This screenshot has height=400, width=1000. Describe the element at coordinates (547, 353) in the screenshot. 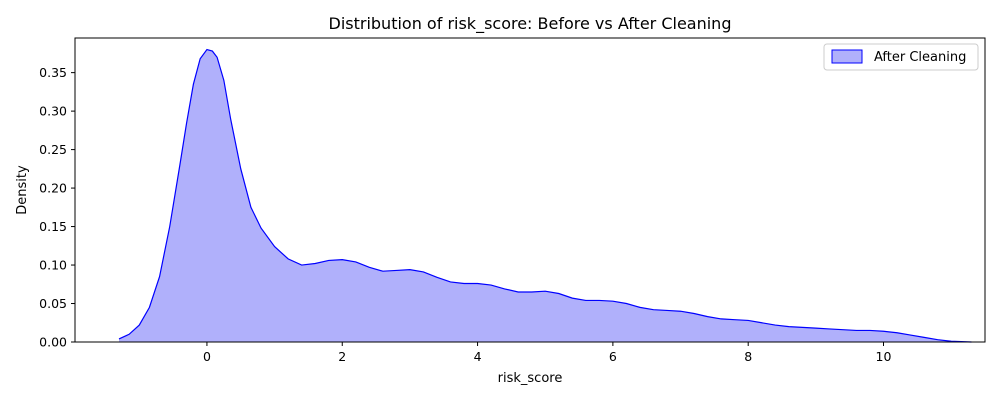

I see `x-axis: 0 2 4 6 8 10` at that location.